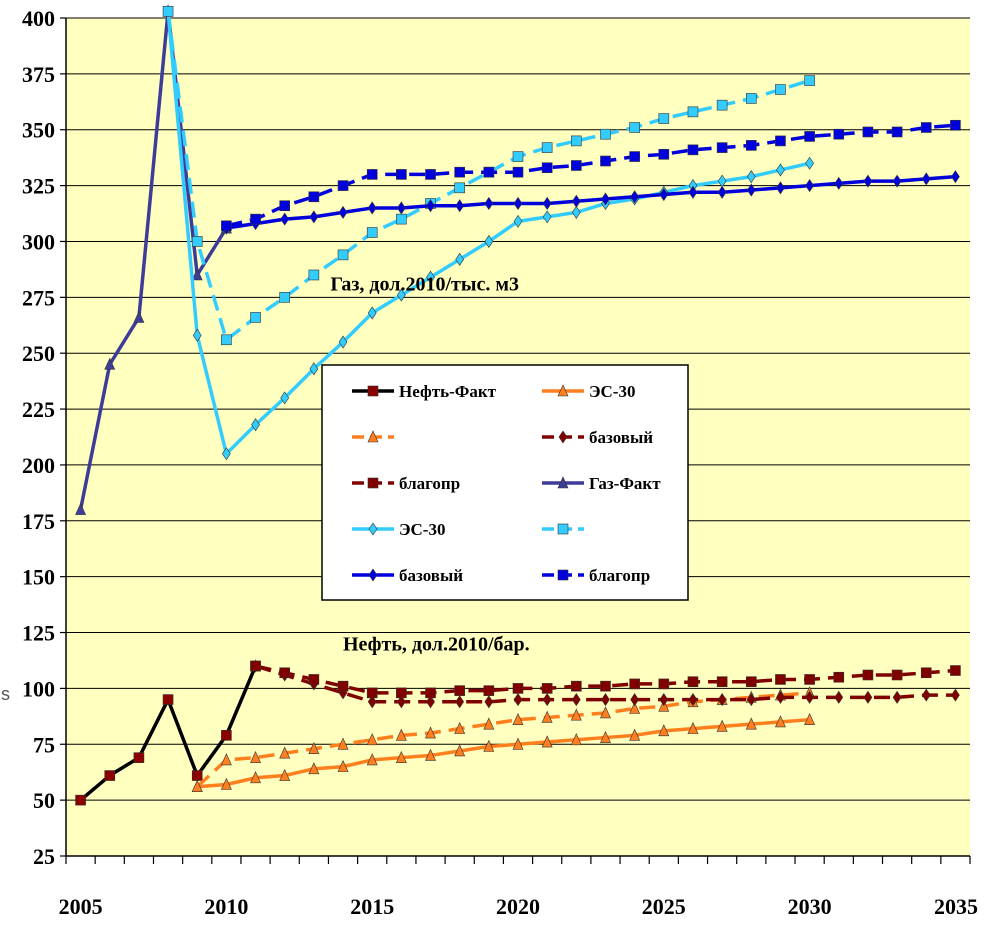 The width and height of the screenshot is (990, 932). Describe the element at coordinates (38, 241) in the screenshot. I see `y-tick-label-300: 300` at that location.